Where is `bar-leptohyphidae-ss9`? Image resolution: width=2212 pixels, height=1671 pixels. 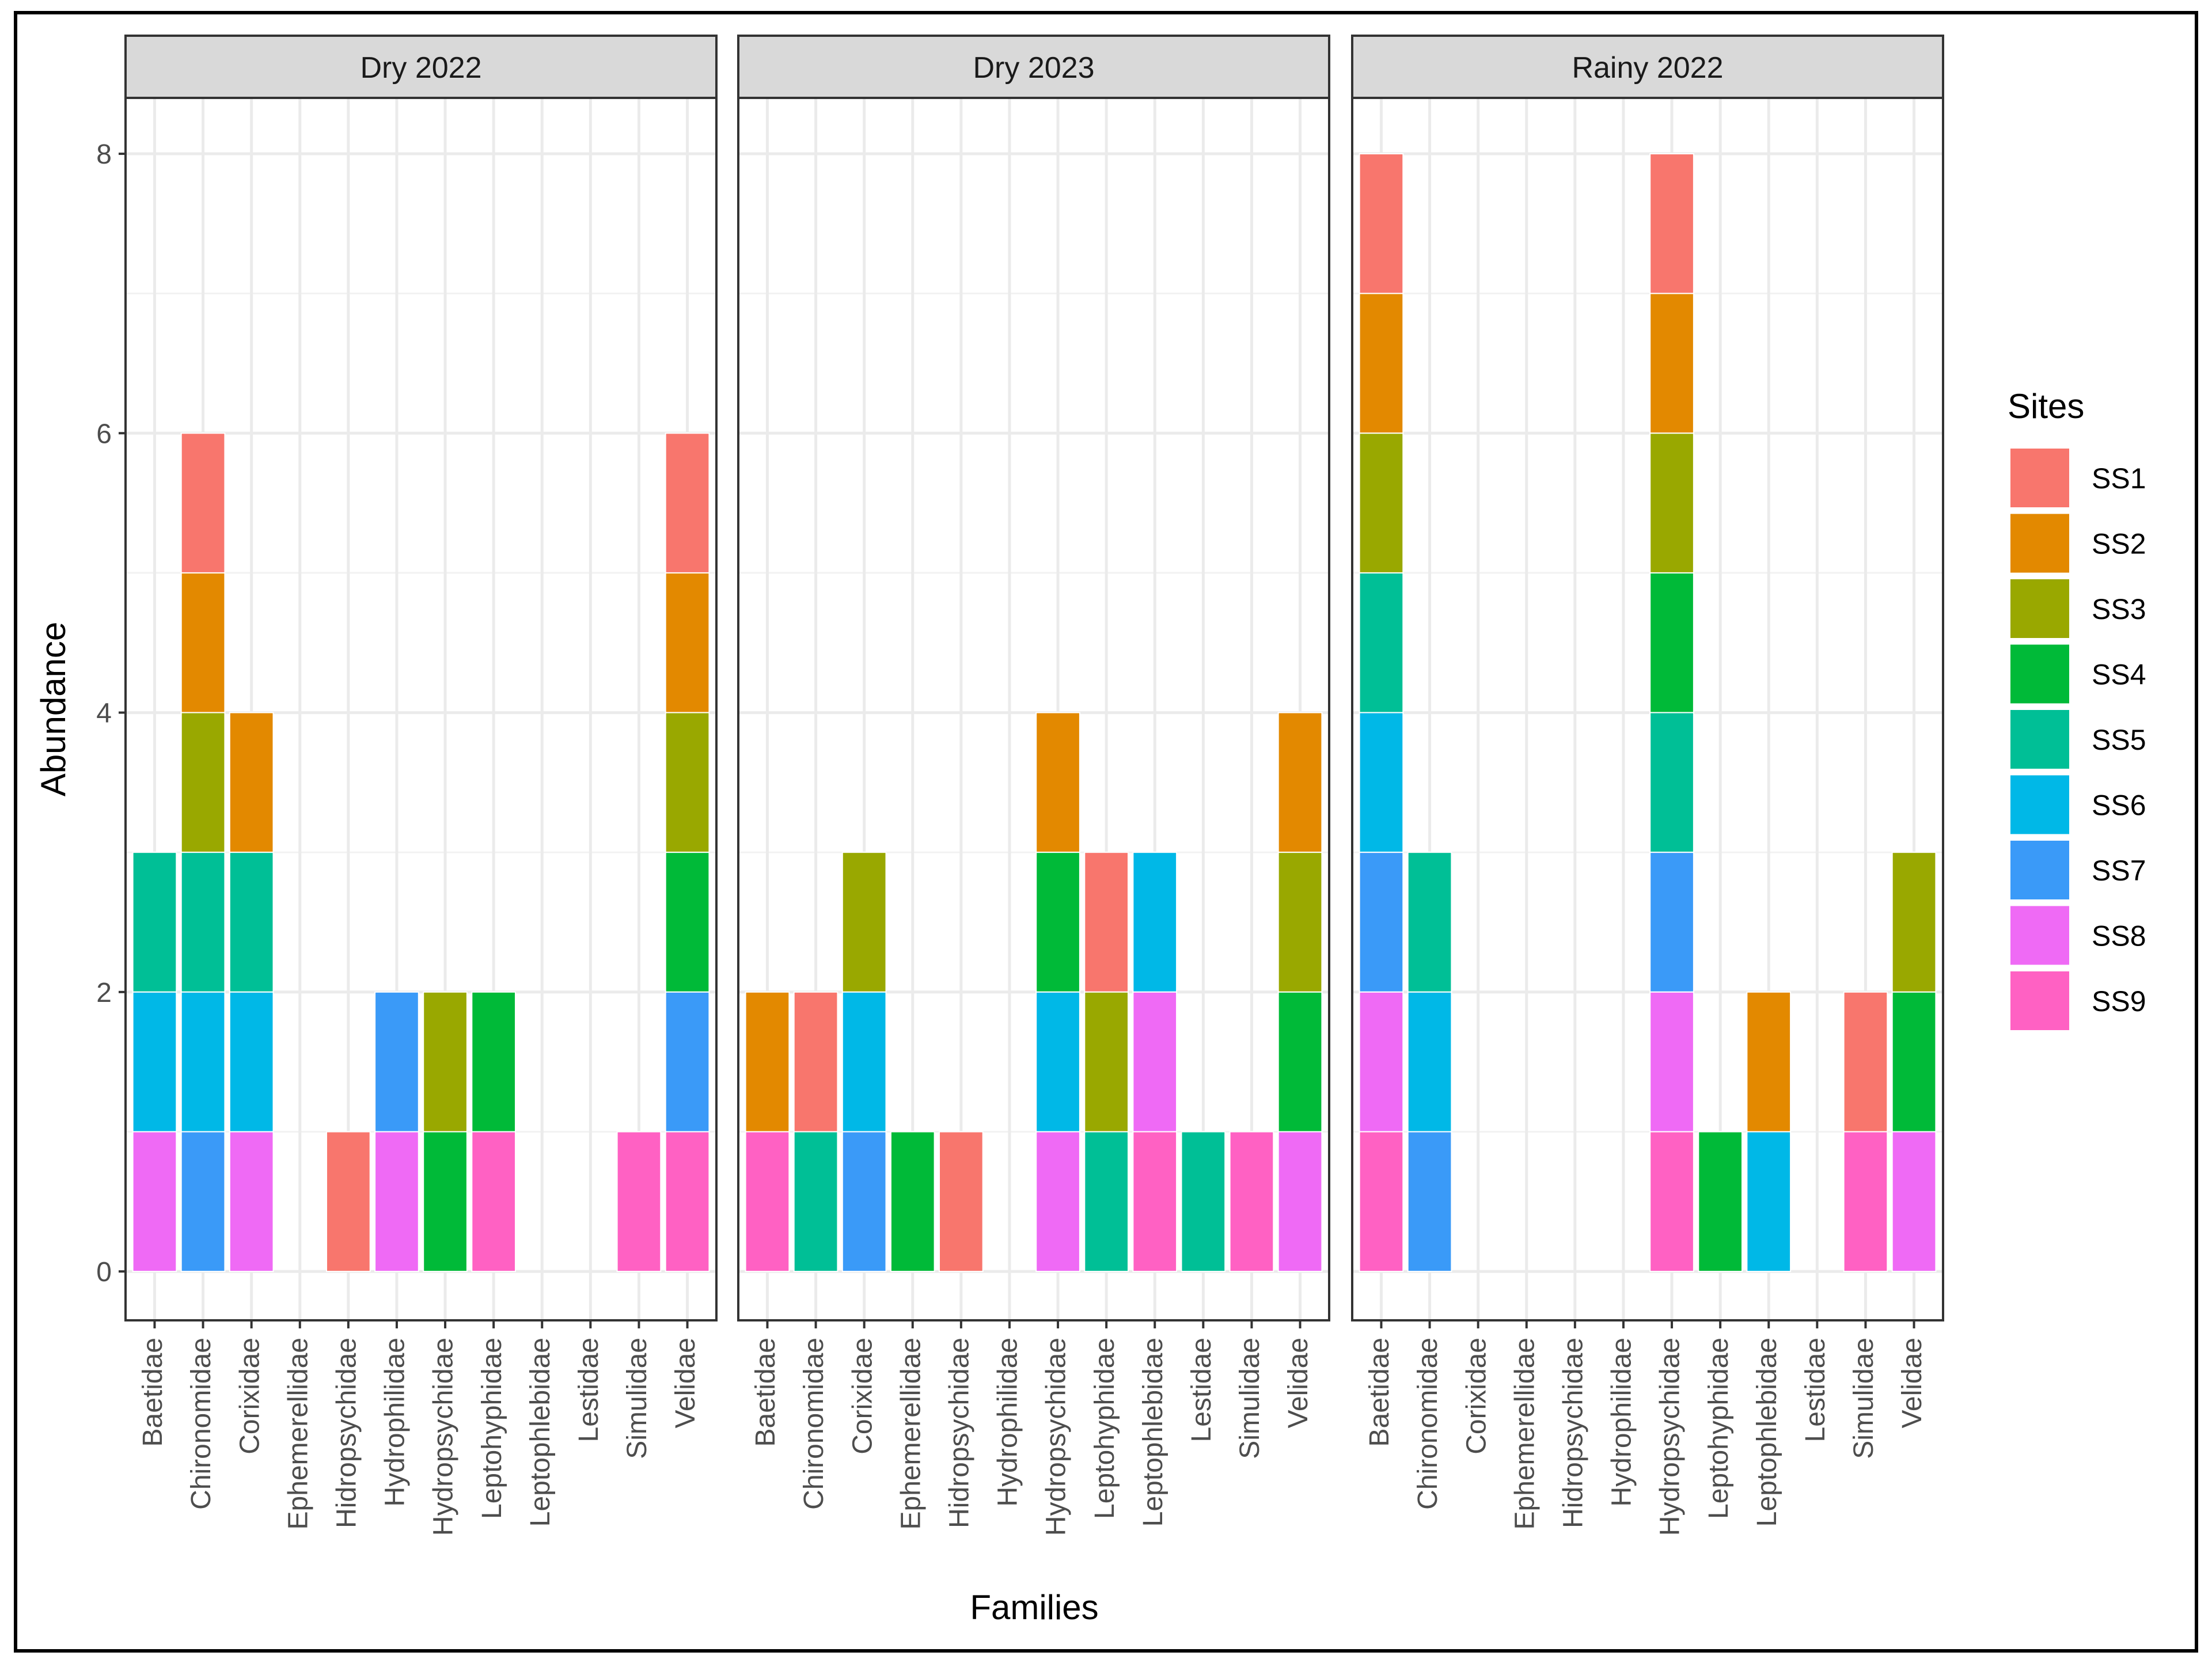 bar-leptohyphidae-ss9 is located at coordinates (494, 1202).